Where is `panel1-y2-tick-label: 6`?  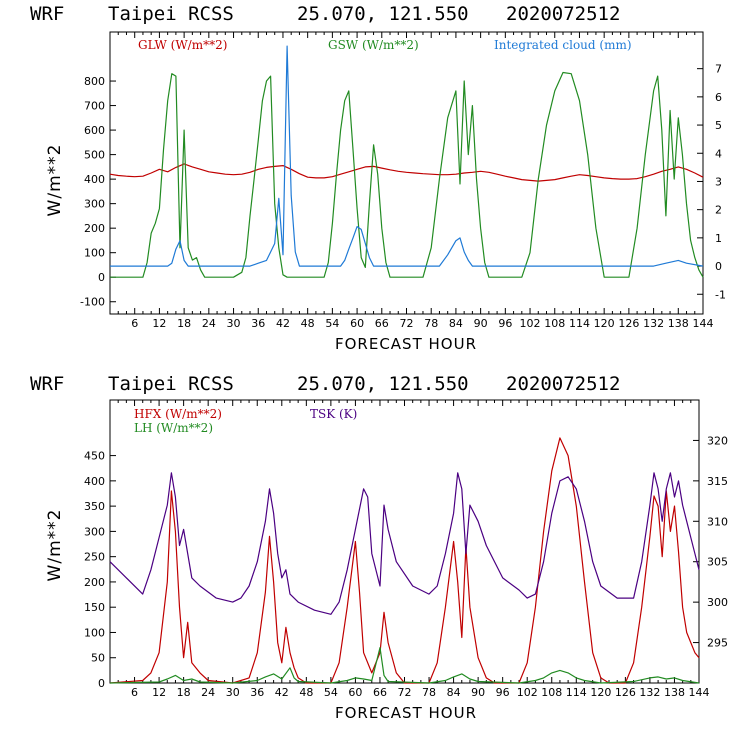
panel1-y2-tick-label: 6 is located at coordinates (718, 97).